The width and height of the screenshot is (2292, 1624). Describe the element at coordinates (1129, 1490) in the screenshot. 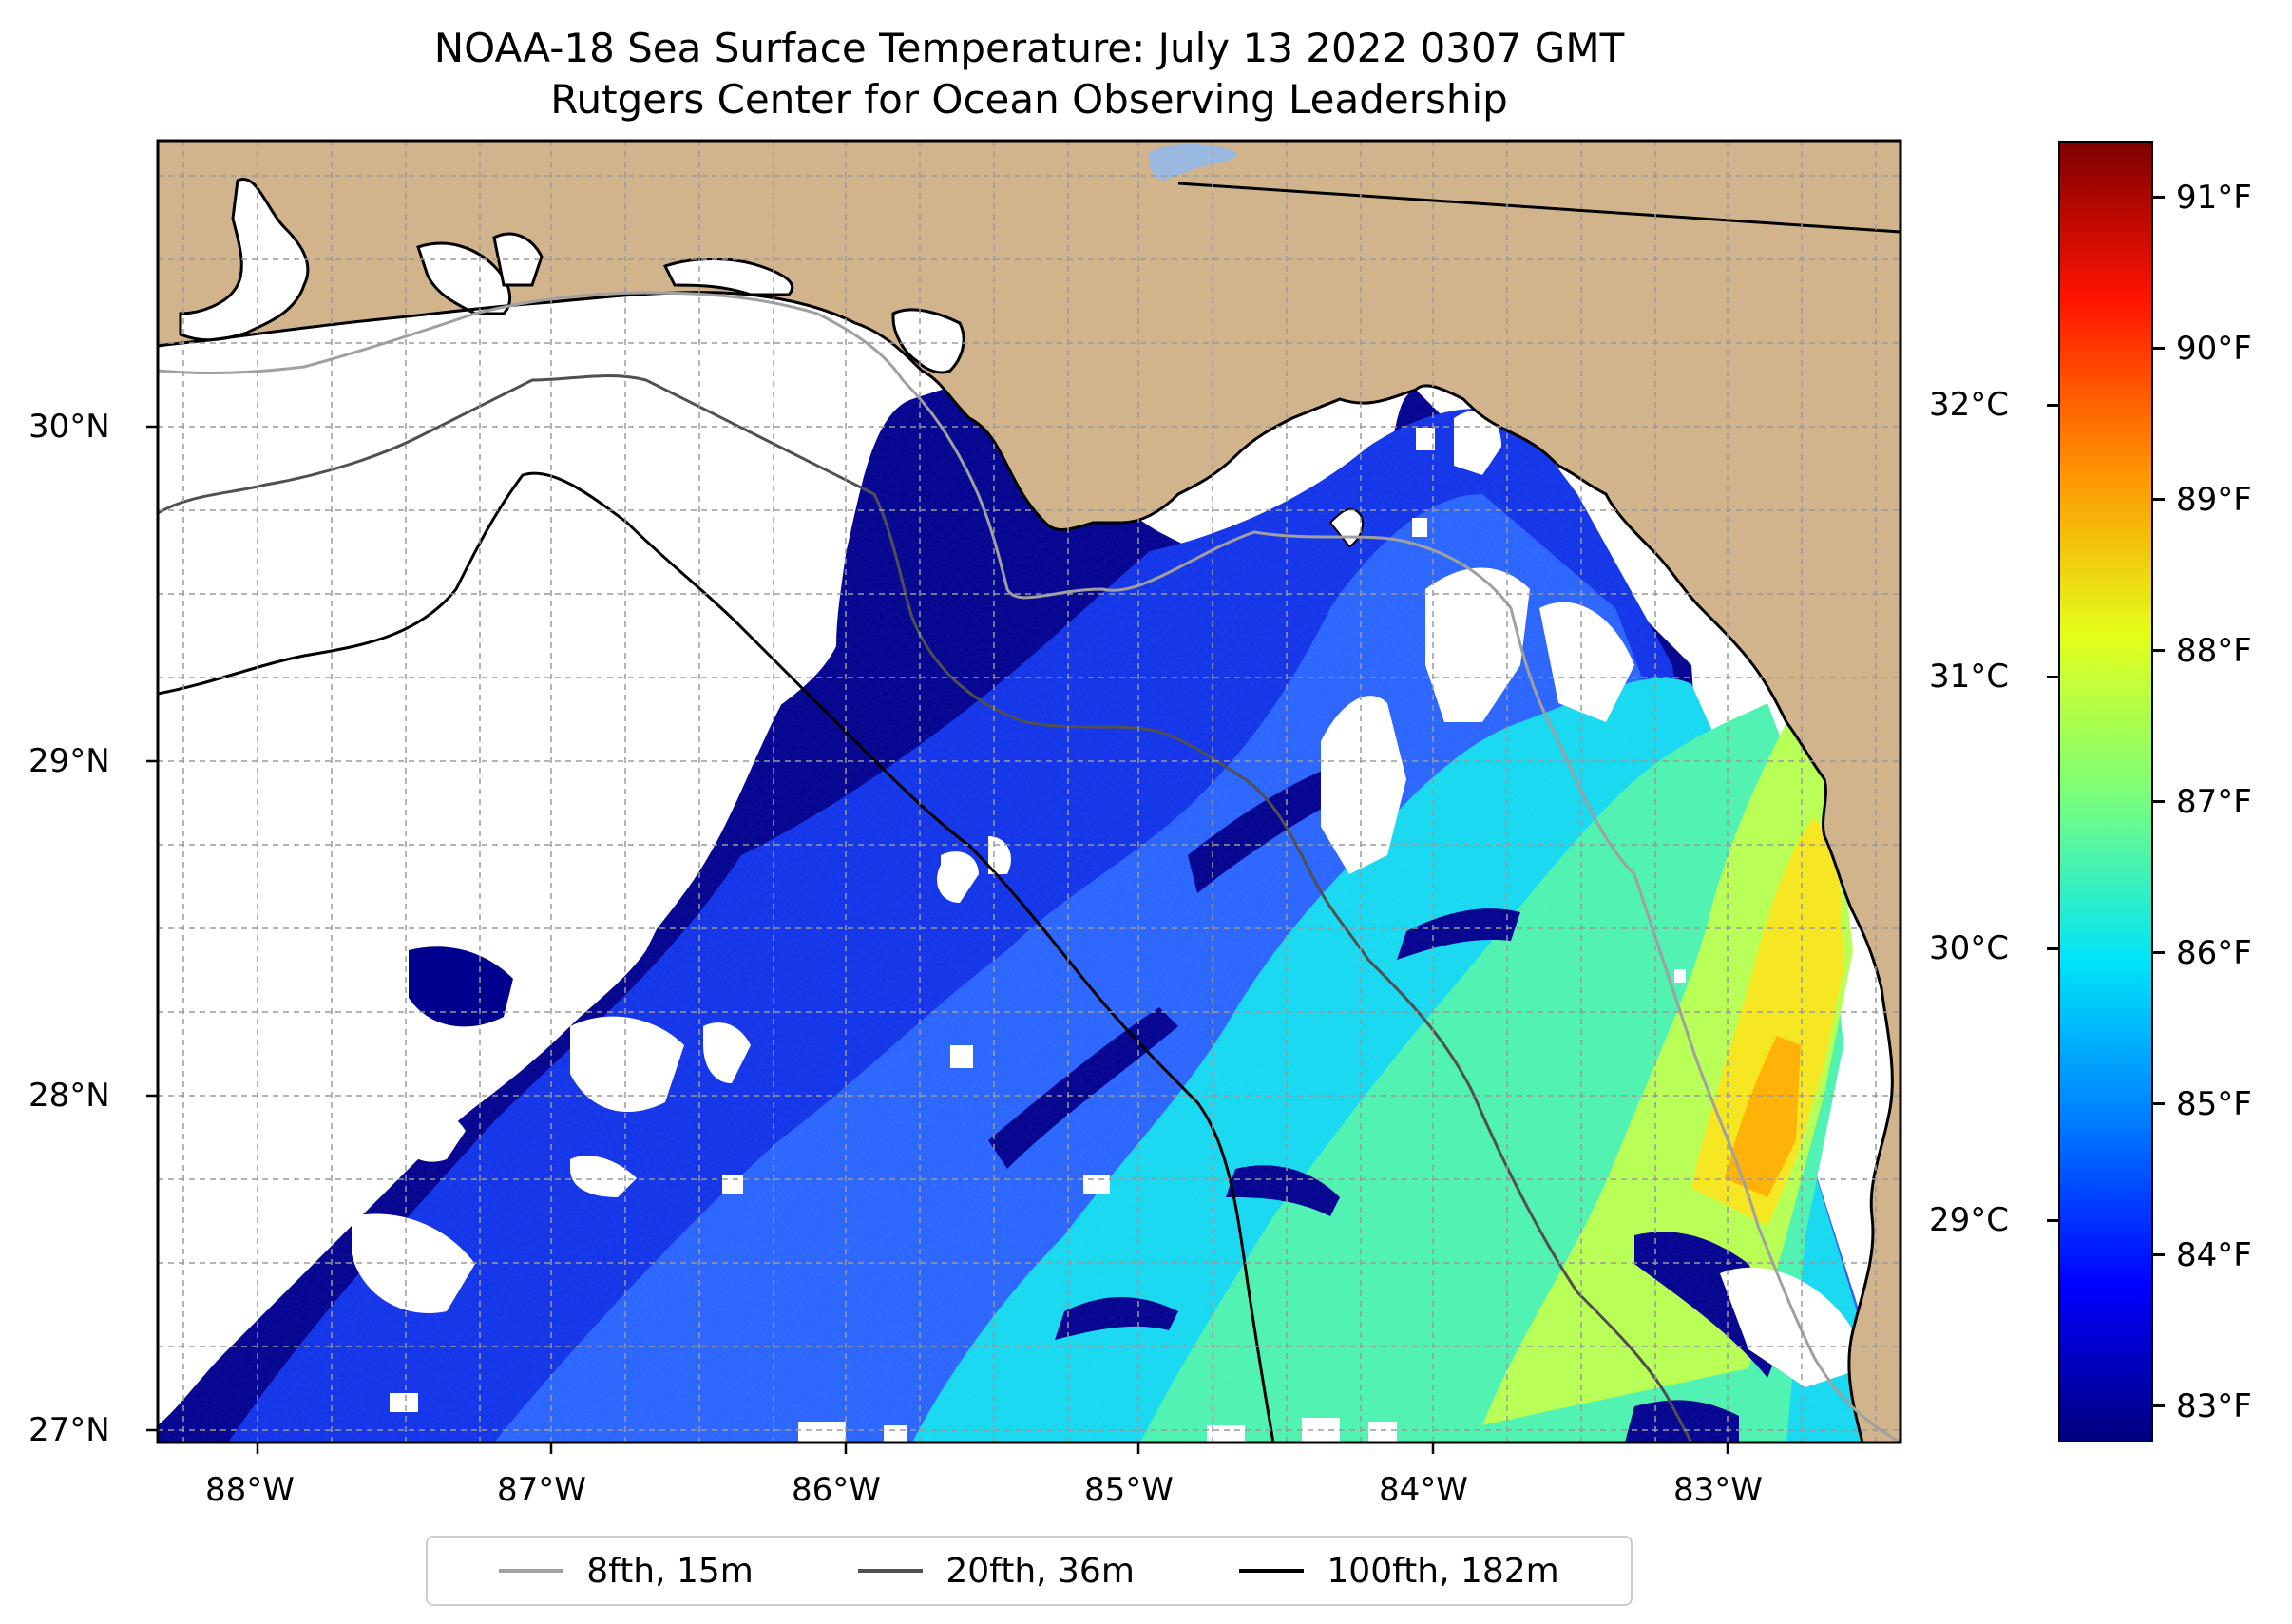

I see `x-tick-label: 85°W` at that location.